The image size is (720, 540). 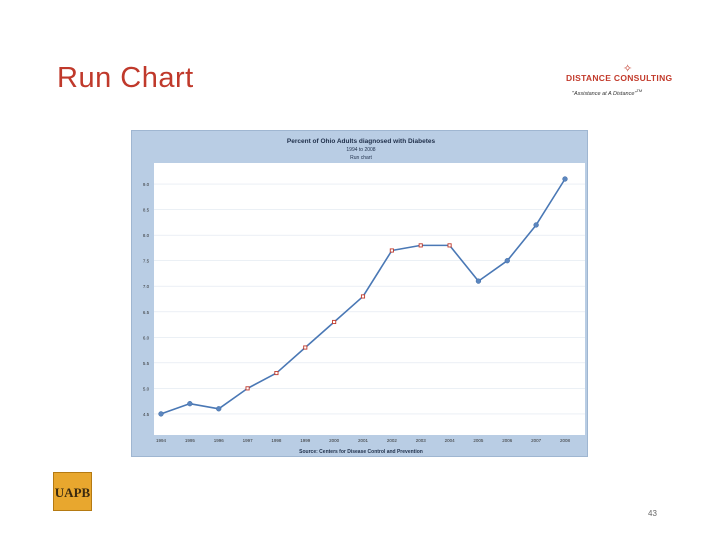 What do you see at coordinates (146, 286) in the screenshot?
I see `y-tick-label: 7.0` at bounding box center [146, 286].